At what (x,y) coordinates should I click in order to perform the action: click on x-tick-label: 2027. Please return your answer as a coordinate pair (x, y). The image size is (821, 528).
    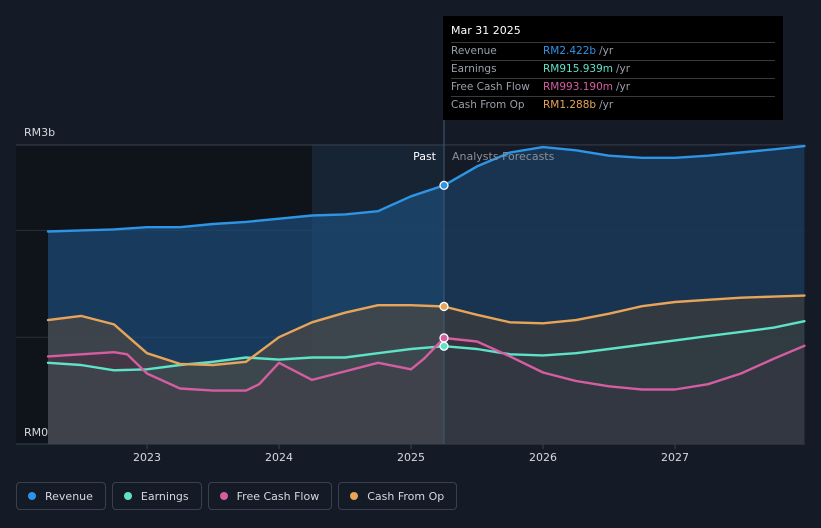
    Looking at the image, I should click on (675, 457).